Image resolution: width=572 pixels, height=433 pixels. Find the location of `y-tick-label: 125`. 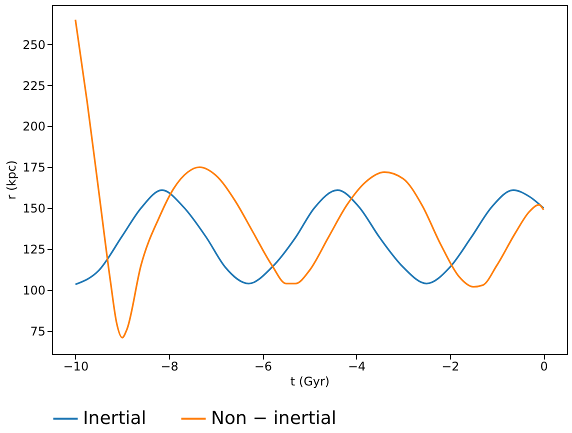

y-tick-label: 125 is located at coordinates (34, 249).